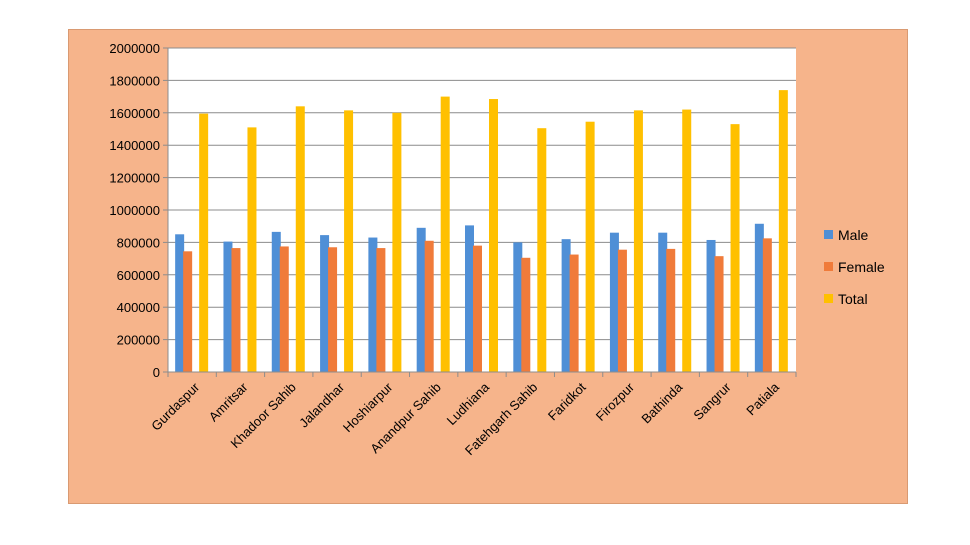 The image size is (970, 545). What do you see at coordinates (518, 307) in the screenshot?
I see `bar-male-fatehgarh-sahib` at bounding box center [518, 307].